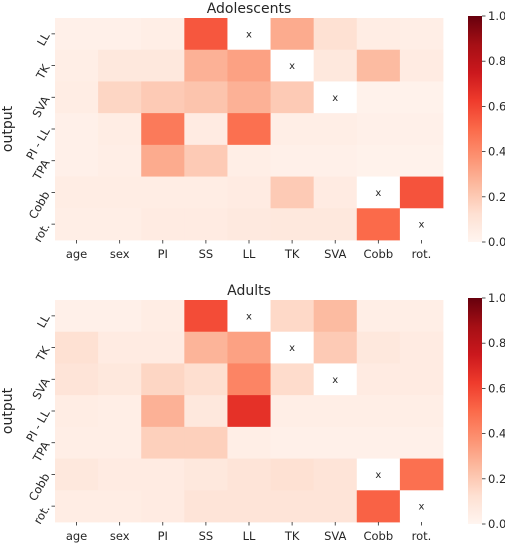 The height and width of the screenshot is (544, 505). I want to click on colorbar-tick-label: 0.6, so click(496, 106).